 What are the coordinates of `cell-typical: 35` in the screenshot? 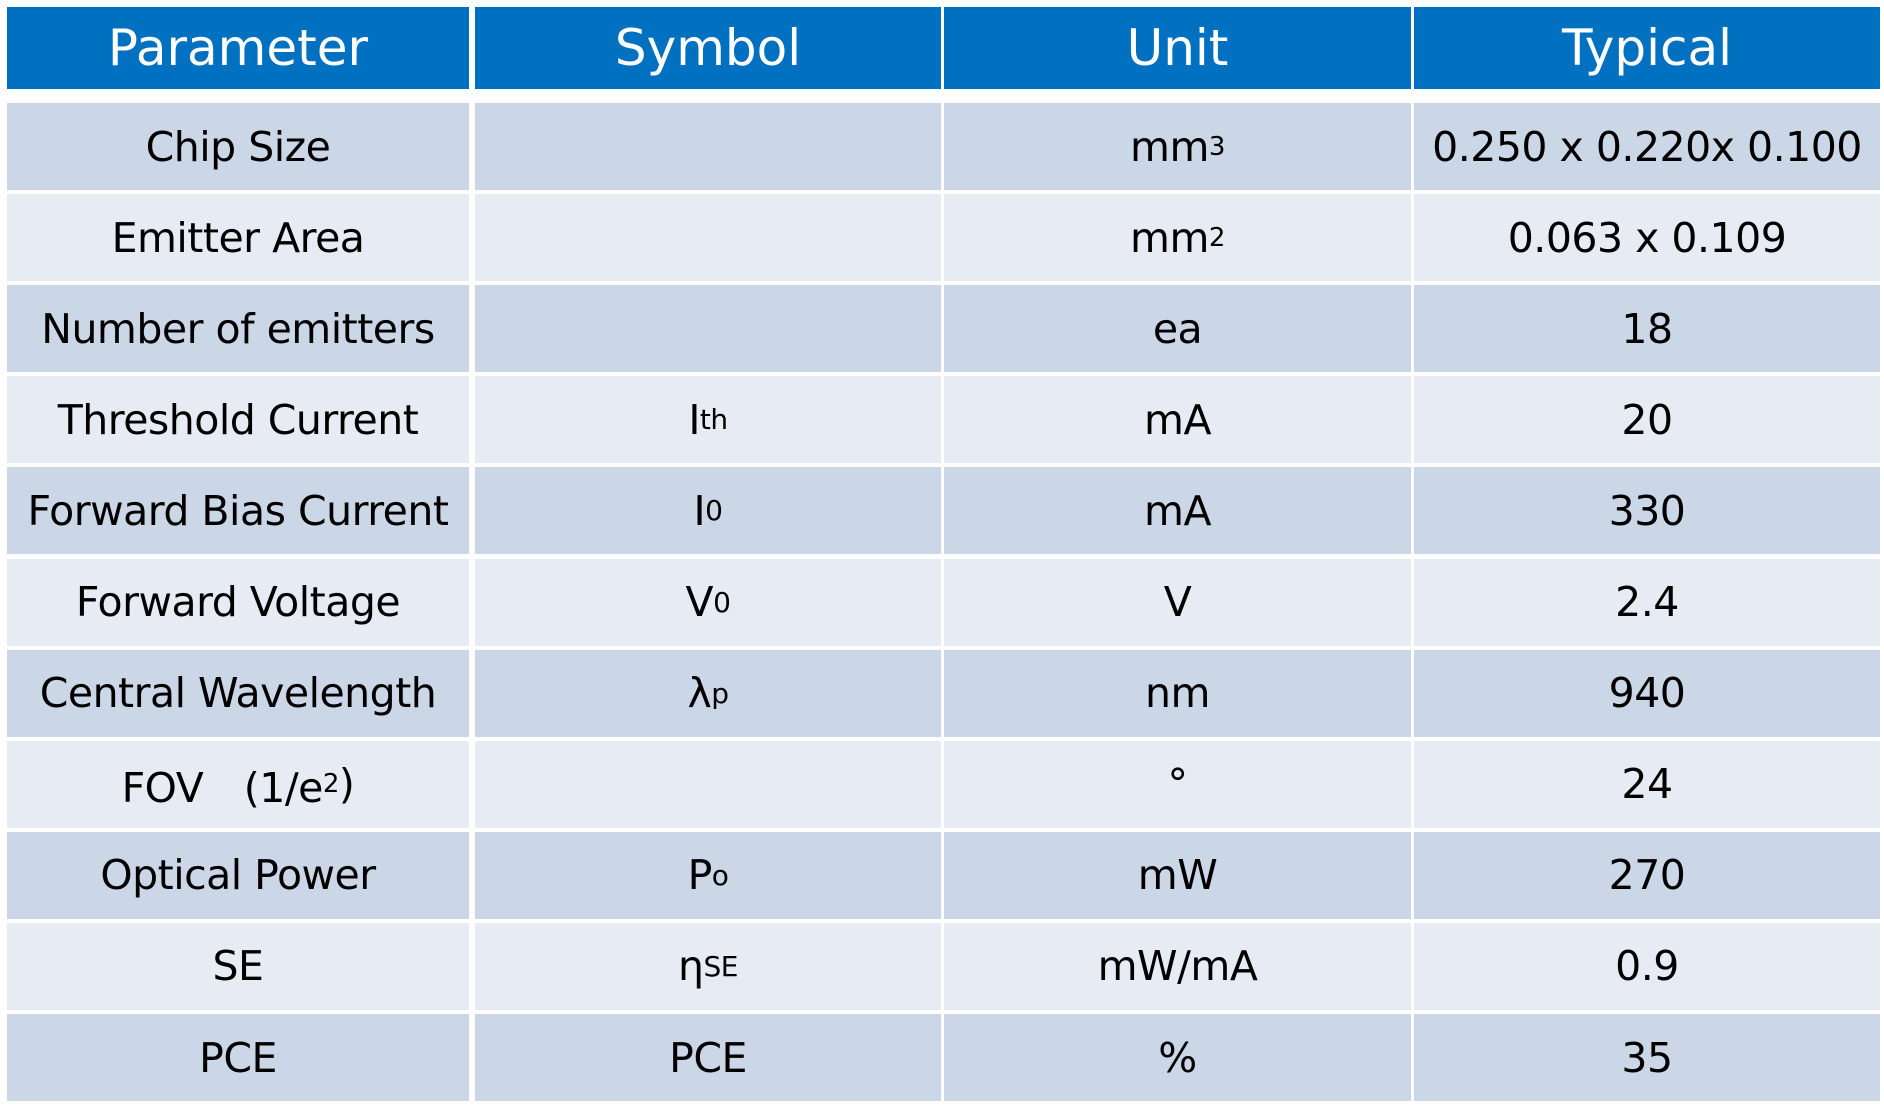 It's located at (1647, 1057).